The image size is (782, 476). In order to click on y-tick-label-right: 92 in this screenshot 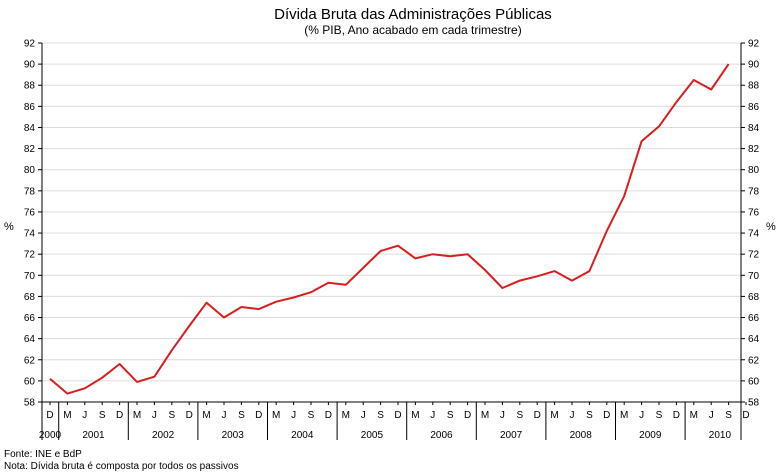, I will do `click(754, 44)`.